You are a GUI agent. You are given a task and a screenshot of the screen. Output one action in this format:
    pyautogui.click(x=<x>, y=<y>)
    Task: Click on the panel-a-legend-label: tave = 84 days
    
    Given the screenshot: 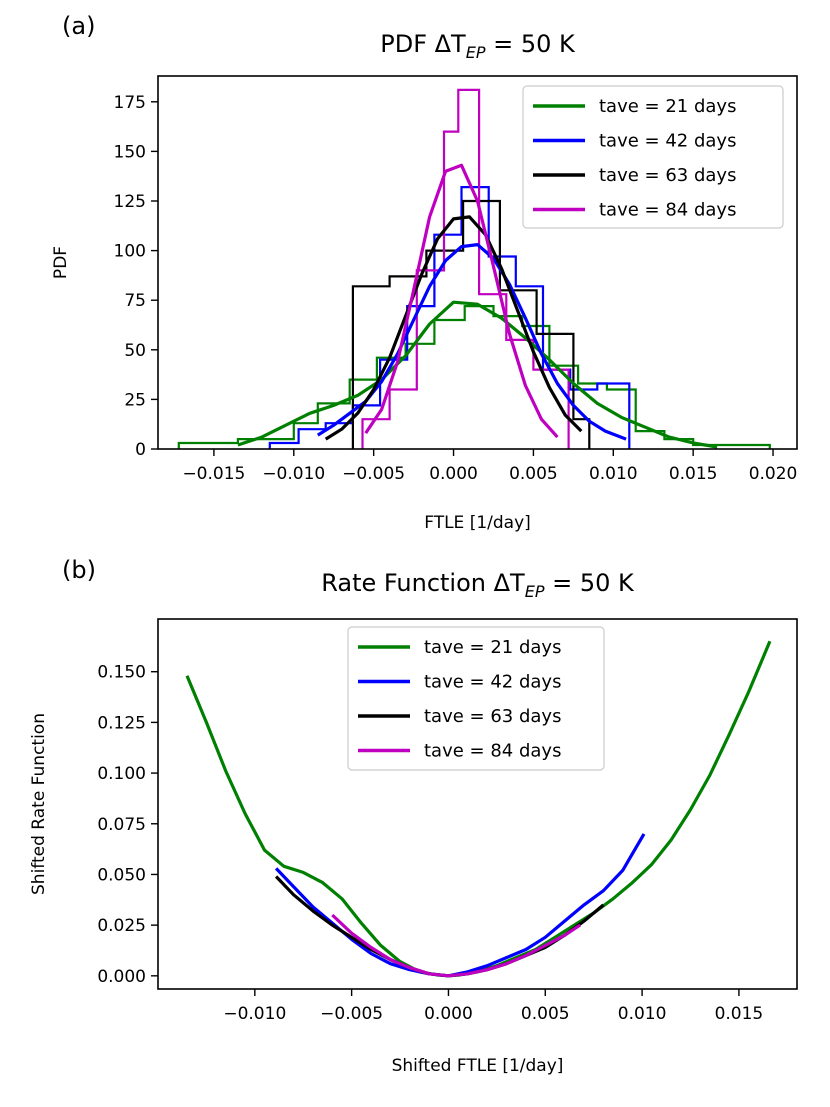 What is the action you would take?
    pyautogui.click(x=667, y=210)
    